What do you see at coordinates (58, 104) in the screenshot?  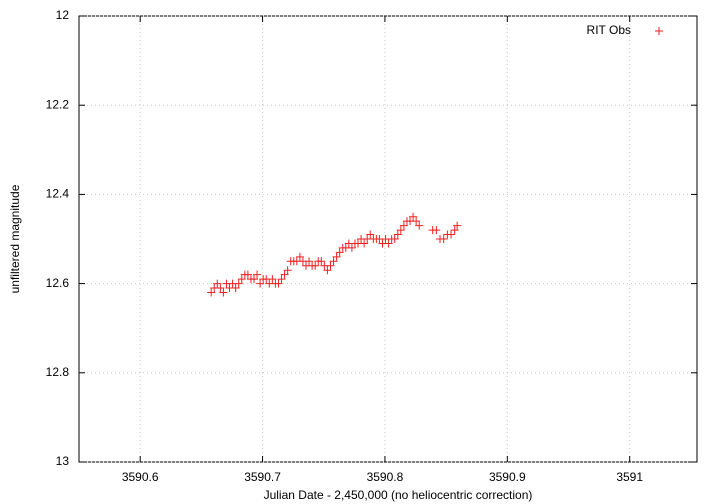 I see `y-tick-label: 12.2` at bounding box center [58, 104].